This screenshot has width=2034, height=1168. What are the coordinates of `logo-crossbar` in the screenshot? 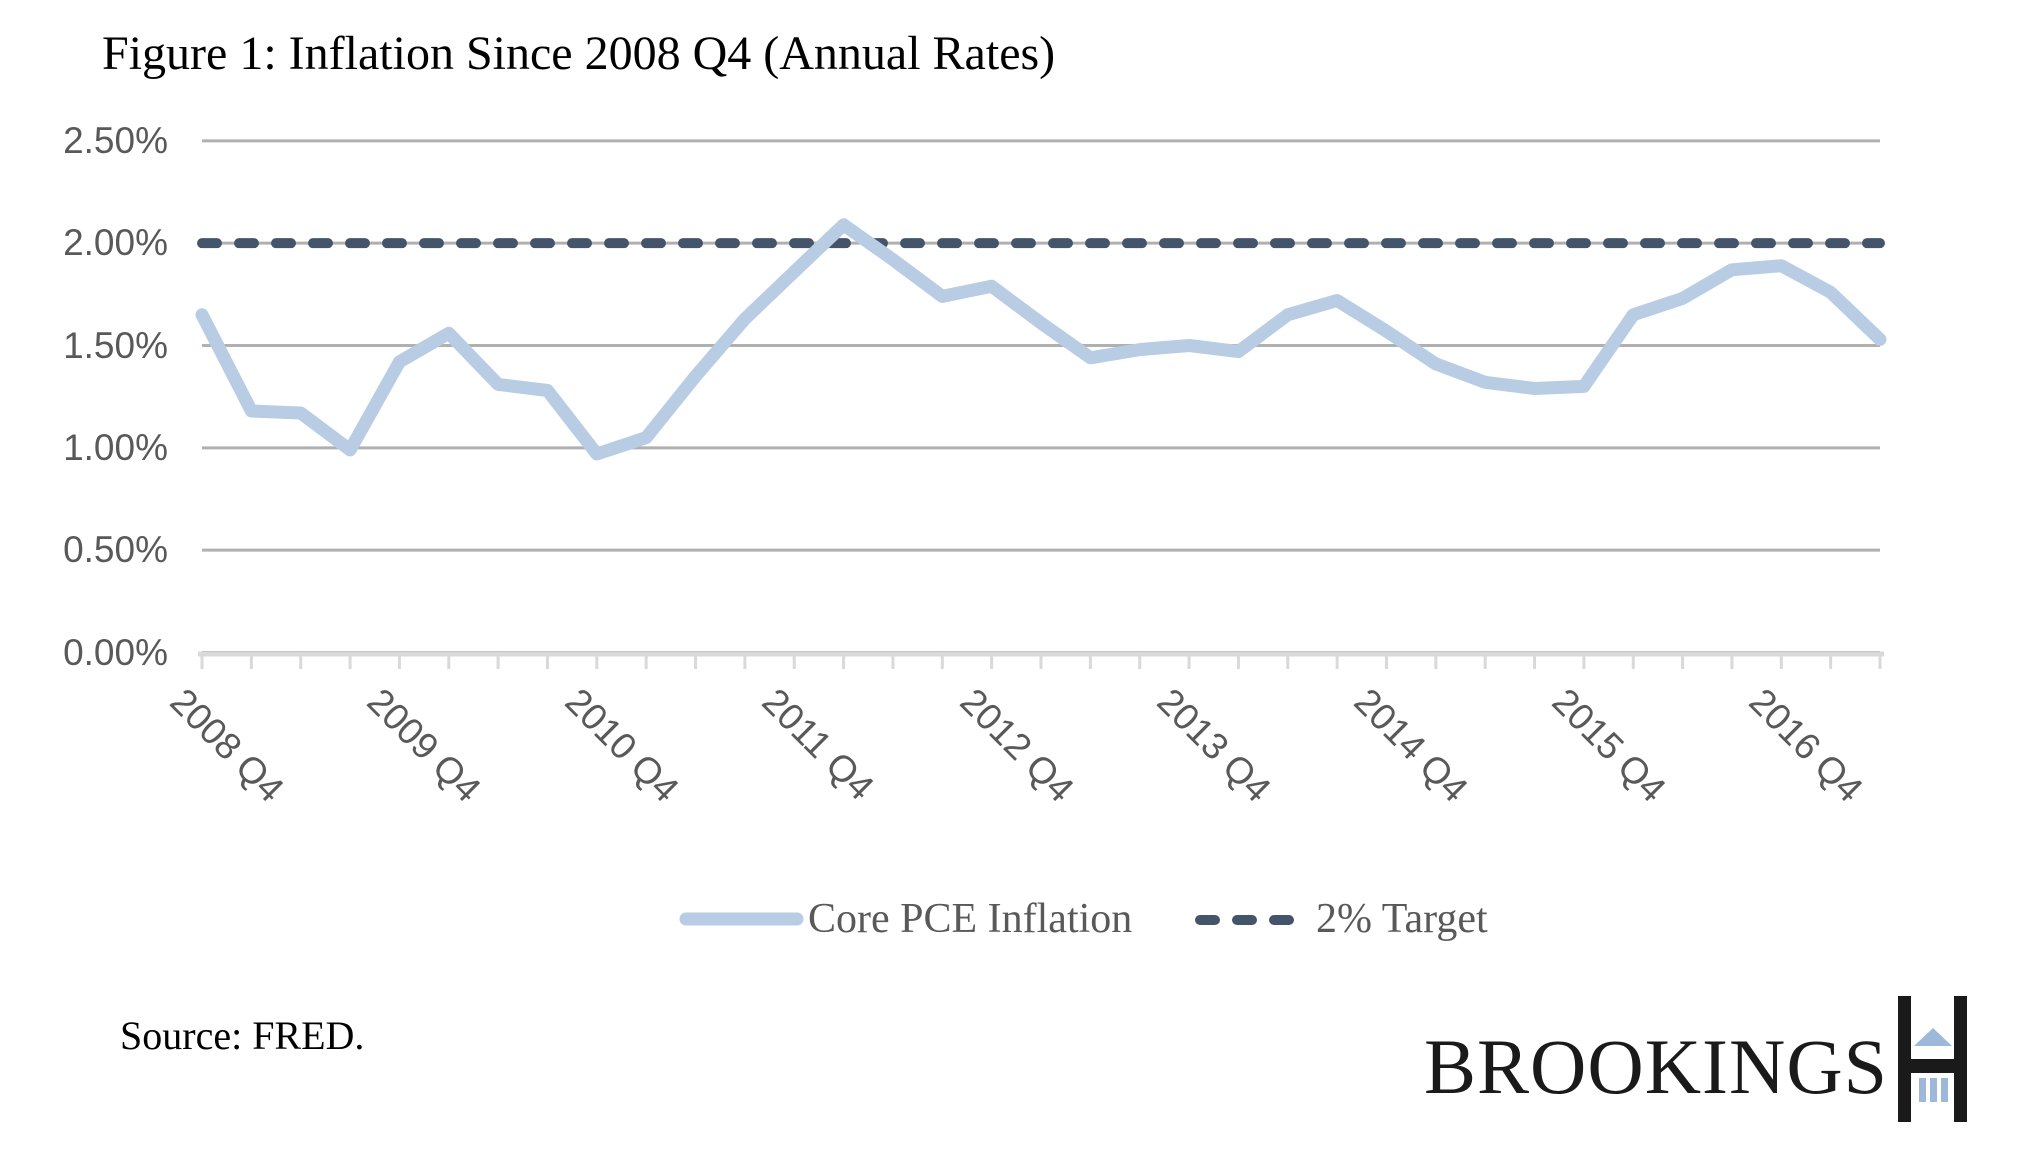 It's located at (1932, 1066).